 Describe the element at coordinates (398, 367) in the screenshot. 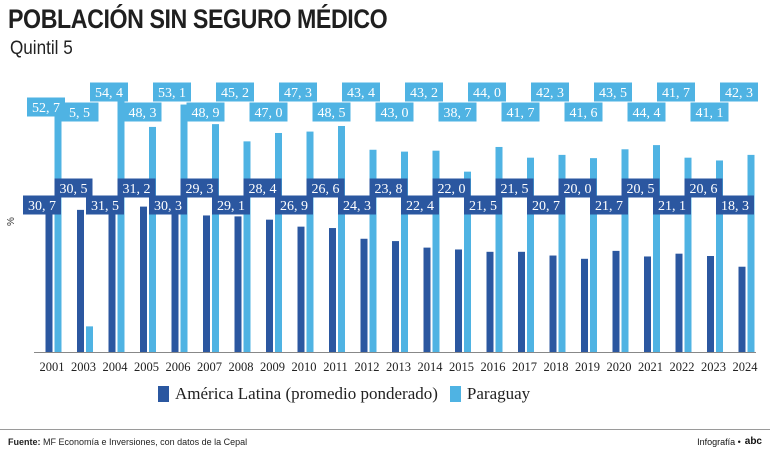

I see `x-tick-label-2013: 2013` at that location.